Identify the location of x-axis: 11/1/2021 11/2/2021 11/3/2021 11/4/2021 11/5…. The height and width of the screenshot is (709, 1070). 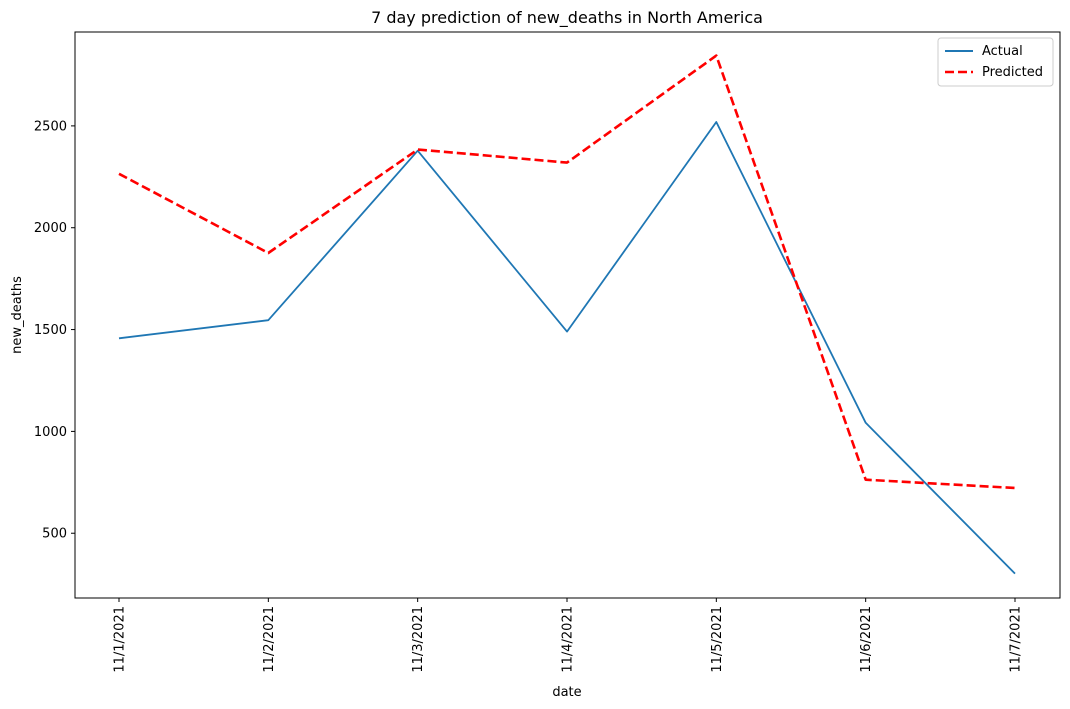
(568, 635).